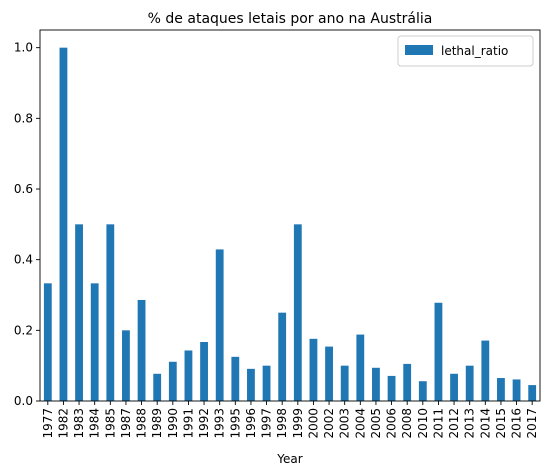 Image resolution: width=545 pixels, height=469 pixels. What do you see at coordinates (282, 356) in the screenshot?
I see `bar-1998` at bounding box center [282, 356].